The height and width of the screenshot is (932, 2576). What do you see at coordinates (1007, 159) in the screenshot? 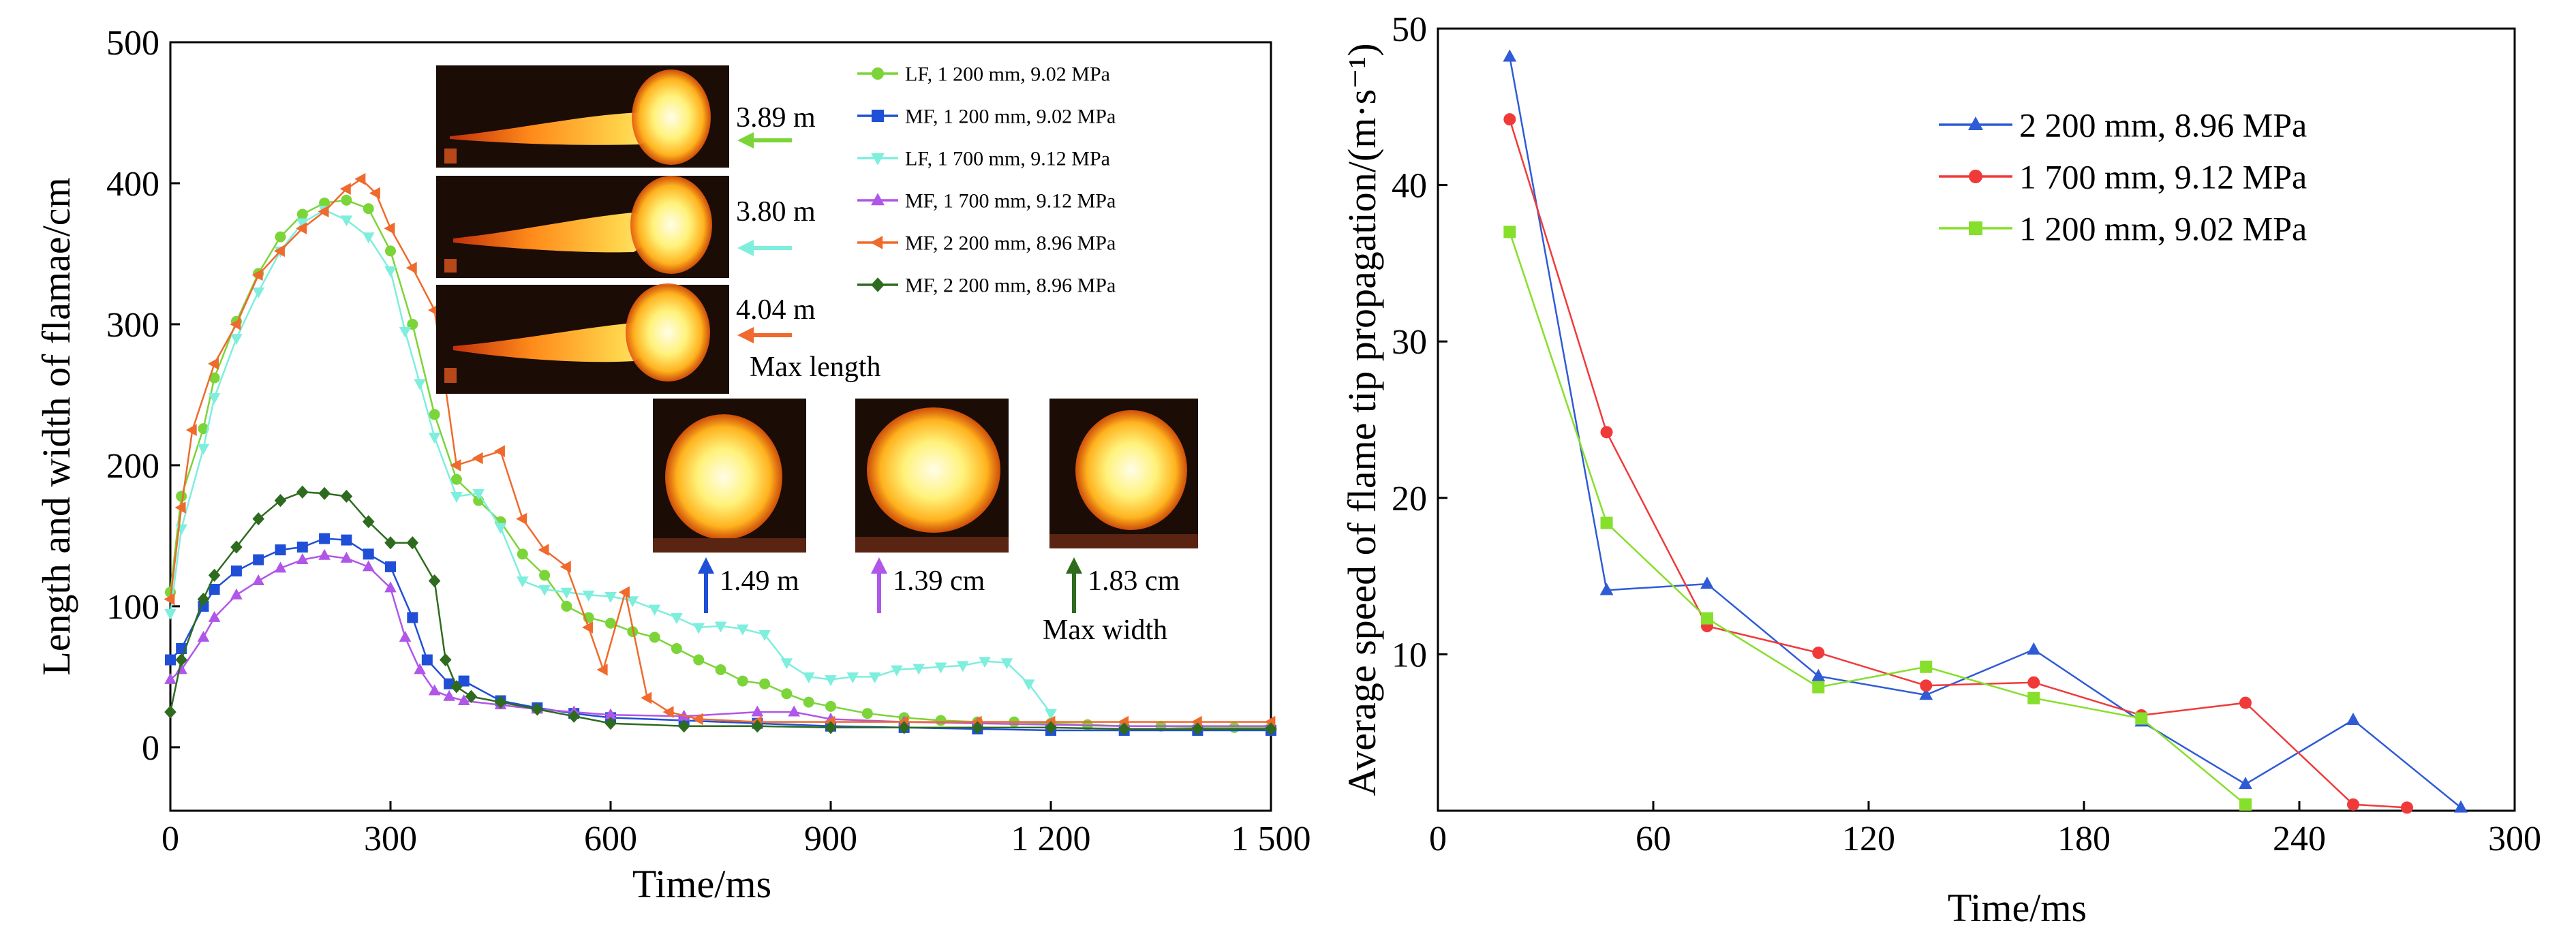
I see `legend-label: LF, 1 700 mm, 9.12 MPa` at bounding box center [1007, 159].